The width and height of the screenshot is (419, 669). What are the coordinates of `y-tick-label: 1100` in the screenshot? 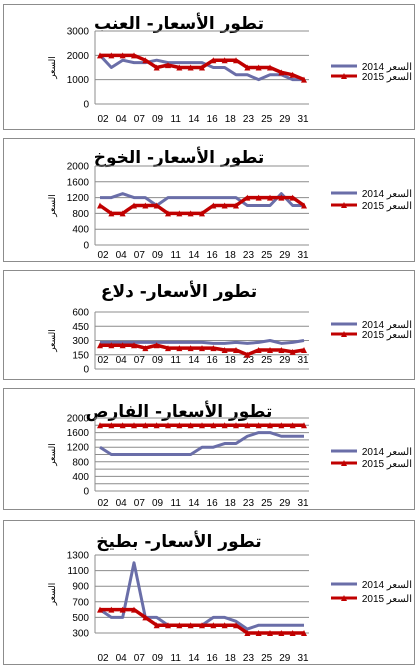 It's located at (78, 571).